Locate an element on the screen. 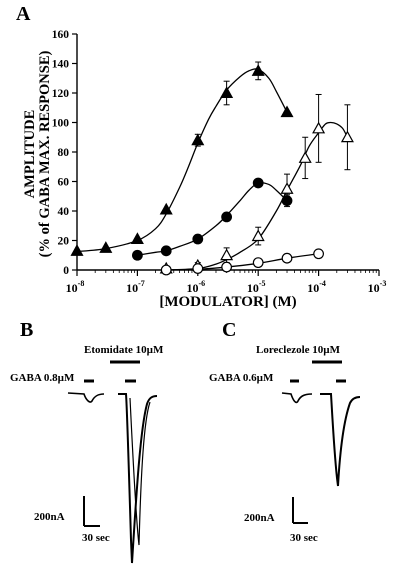 The image size is (400, 572). y-tick-label: 120 is located at coordinates (61, 94).